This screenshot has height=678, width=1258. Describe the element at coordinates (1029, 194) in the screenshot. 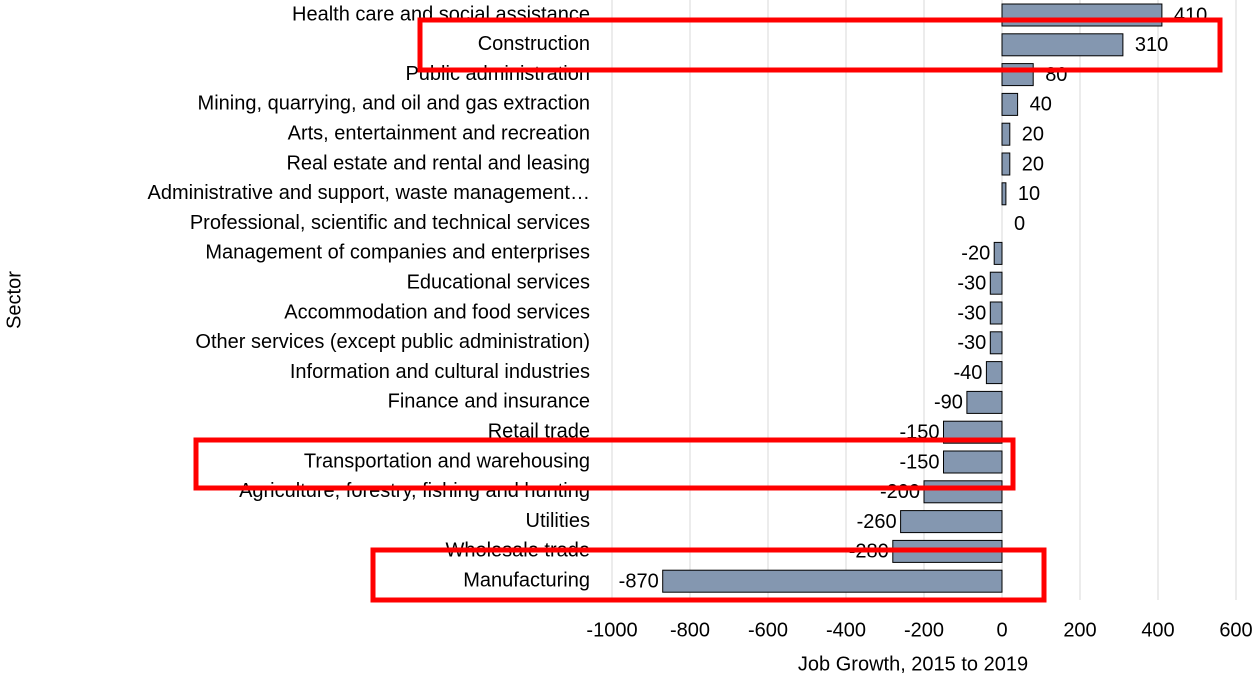

I see `value-label: 10` at that location.